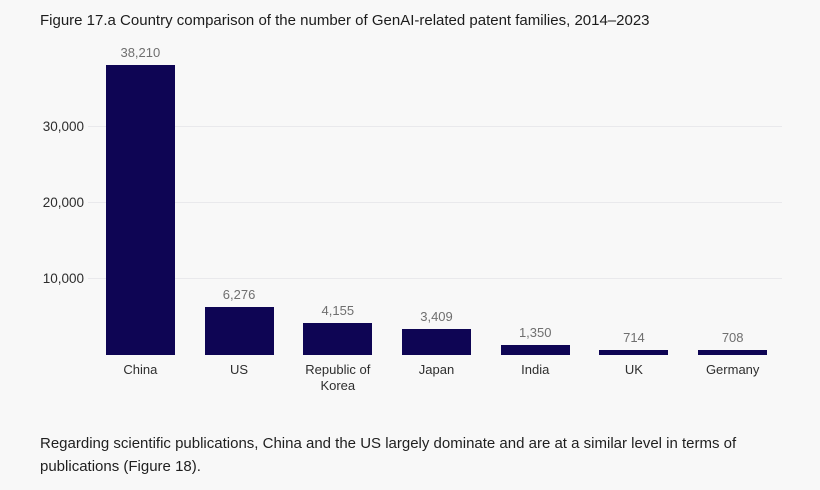 This screenshot has height=490, width=820. I want to click on x-axis-category-label: US, so click(239, 369).